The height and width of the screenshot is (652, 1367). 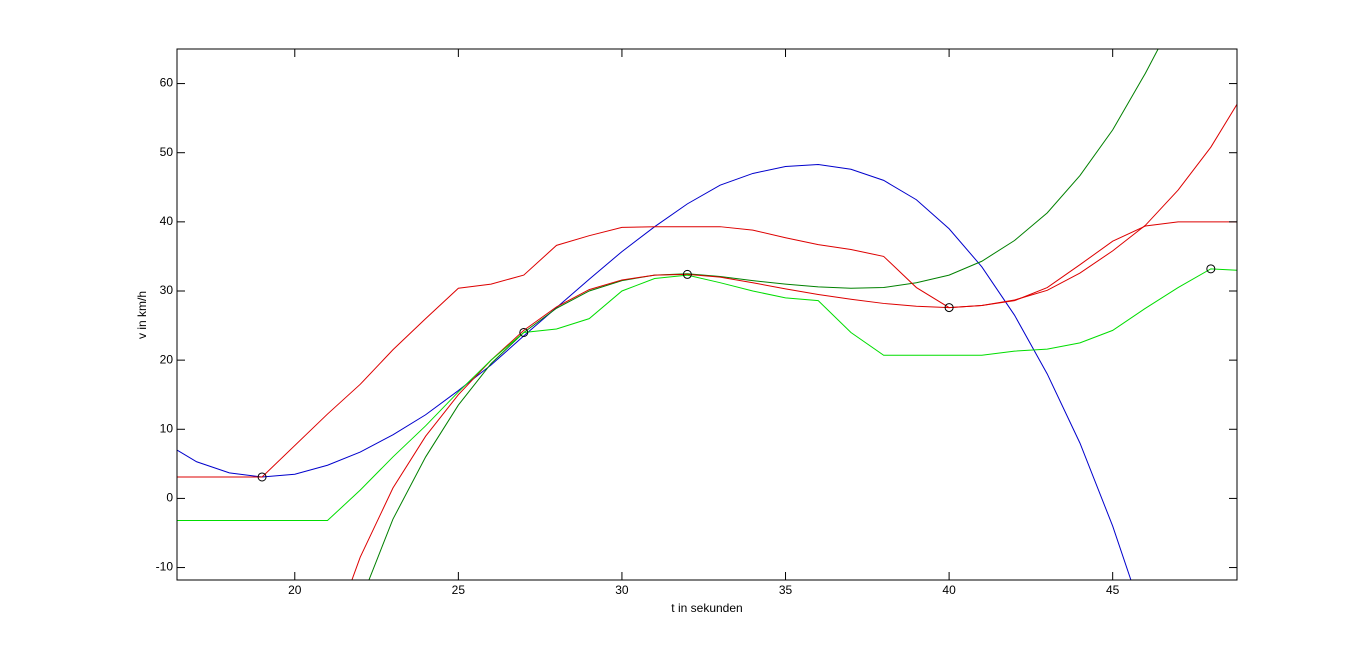 I want to click on x-tick-label: 20, so click(x=295, y=590).